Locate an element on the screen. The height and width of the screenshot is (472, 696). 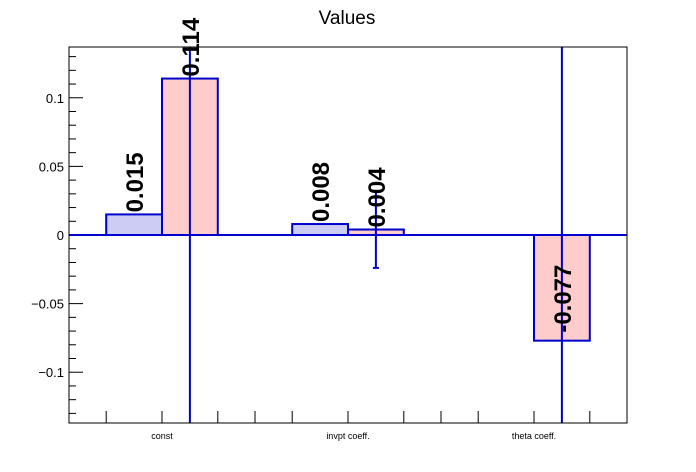
y-tick-label: 0.1 is located at coordinates (55, 98).